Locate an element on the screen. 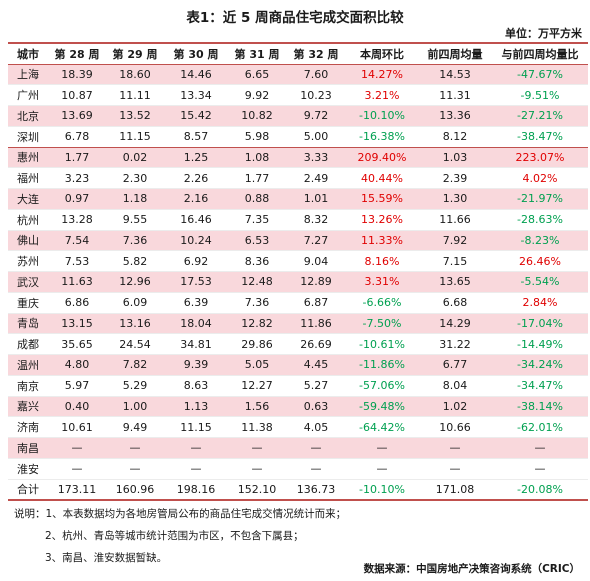 This screenshot has width=590, height=581. city-cell: 淮安 is located at coordinates (28, 469).